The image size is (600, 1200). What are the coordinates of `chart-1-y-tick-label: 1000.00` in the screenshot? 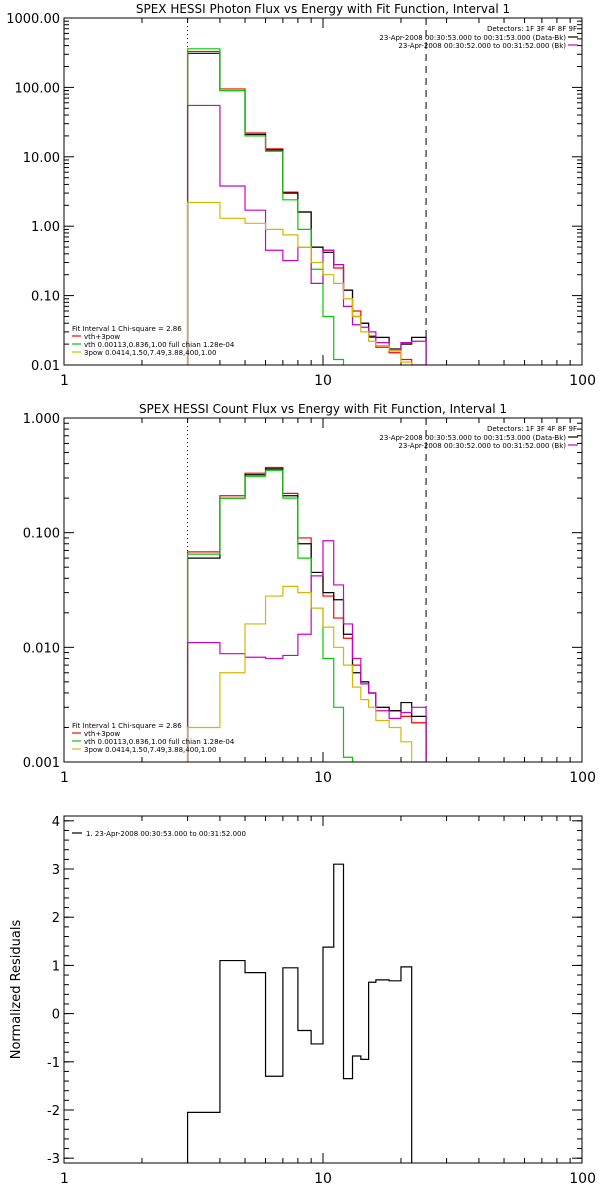 It's located at (33, 19).